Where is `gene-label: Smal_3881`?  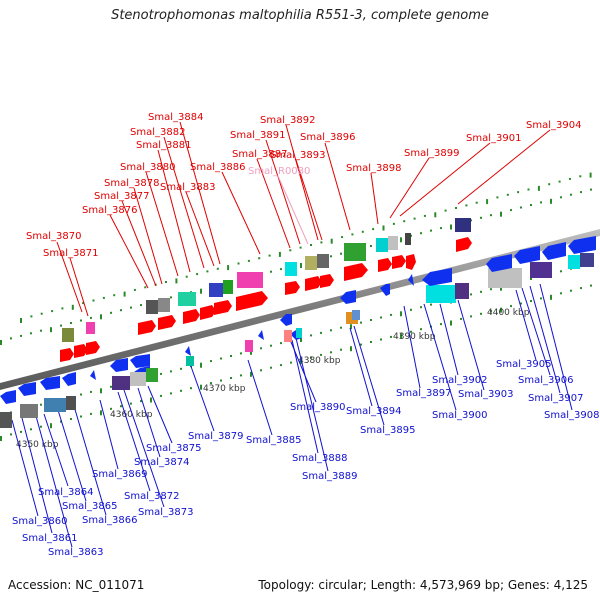 gene-label: Smal_3881 is located at coordinates (163, 145).